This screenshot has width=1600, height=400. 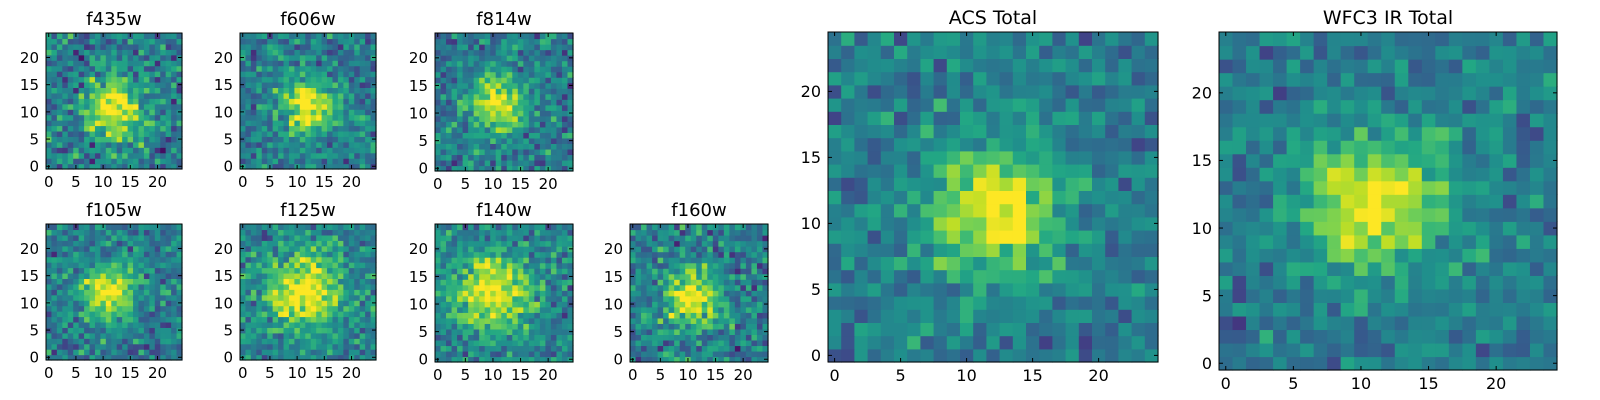 I want to click on chart-title: f140w, so click(x=503, y=210).